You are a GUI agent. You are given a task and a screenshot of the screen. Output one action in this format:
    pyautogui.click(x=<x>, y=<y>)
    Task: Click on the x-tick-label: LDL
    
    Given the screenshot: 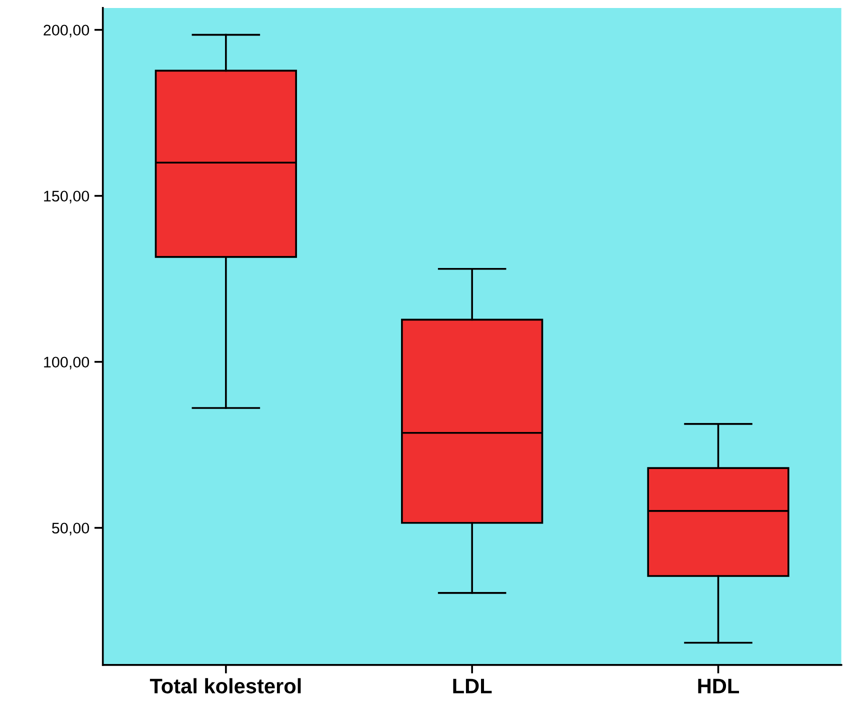 What is the action you would take?
    pyautogui.click(x=472, y=686)
    